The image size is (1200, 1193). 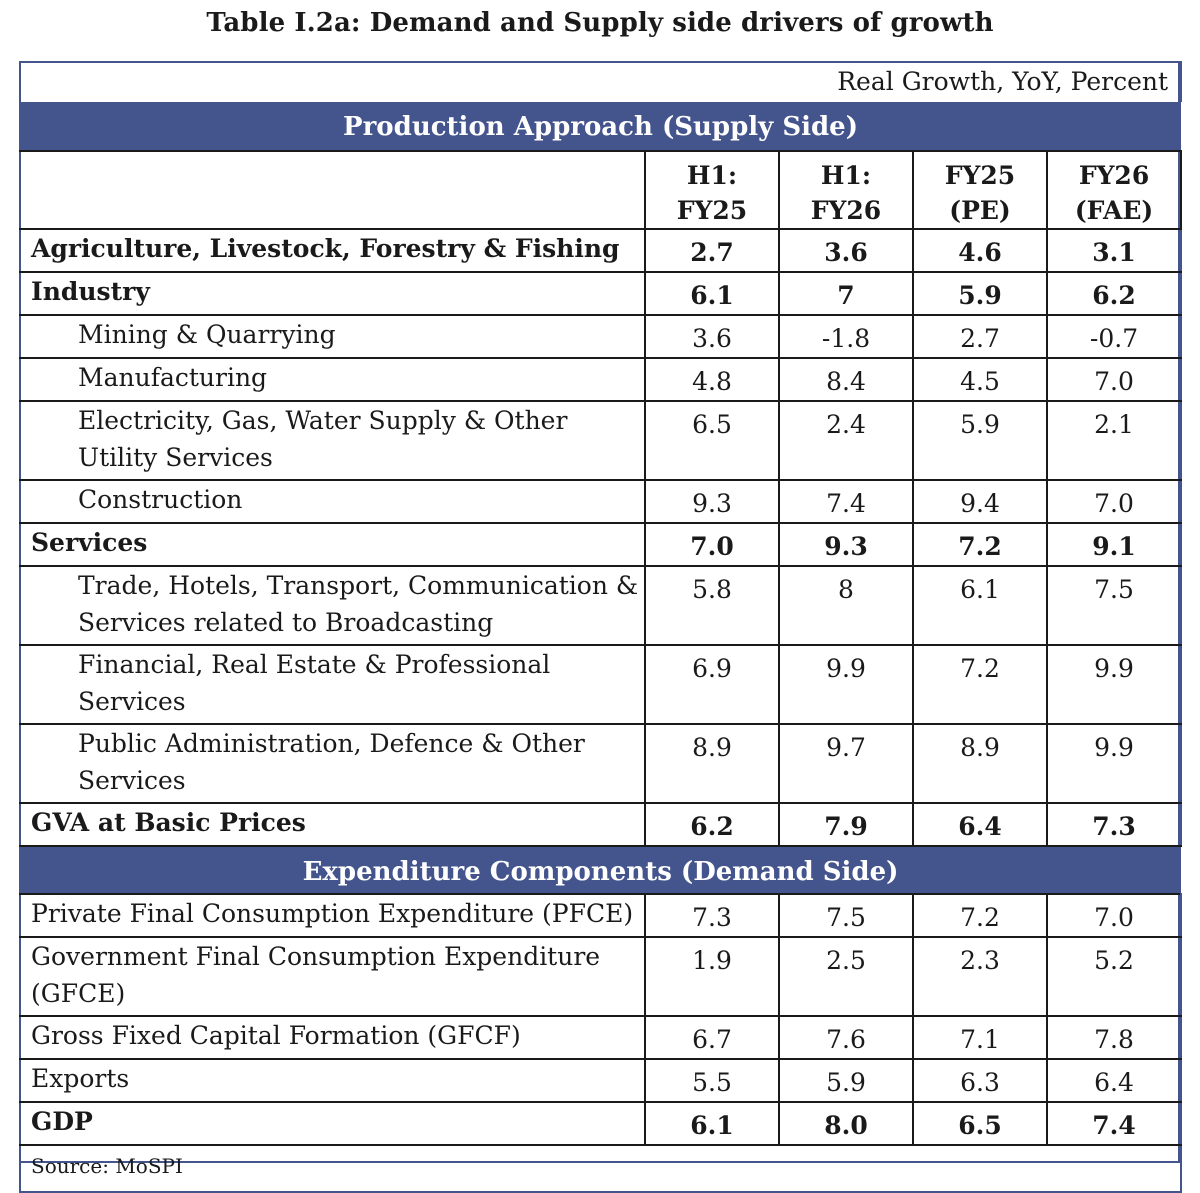 I want to click on cell-value: 6.9, so click(x=712, y=684).